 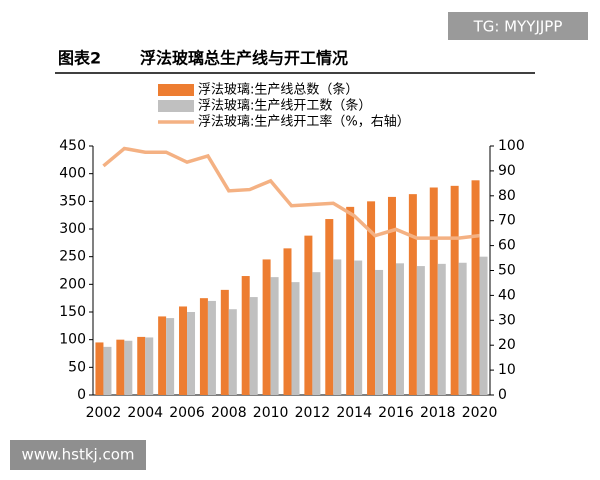 What do you see at coordinates (72, 146) in the screenshot?
I see `y-tick-label: 450` at bounding box center [72, 146].